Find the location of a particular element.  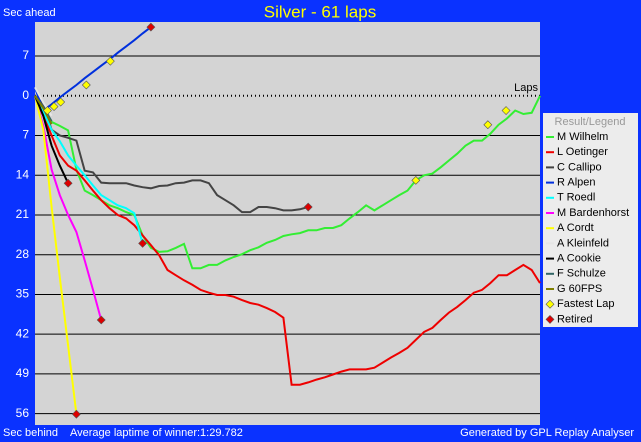

legend-label: A Cookie is located at coordinates (579, 259).